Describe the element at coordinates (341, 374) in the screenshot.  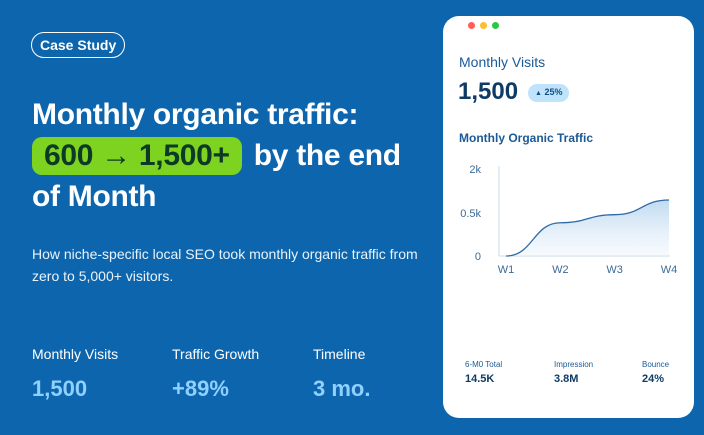
I see `stat-timeline: Timeline 3 mo.` at that location.